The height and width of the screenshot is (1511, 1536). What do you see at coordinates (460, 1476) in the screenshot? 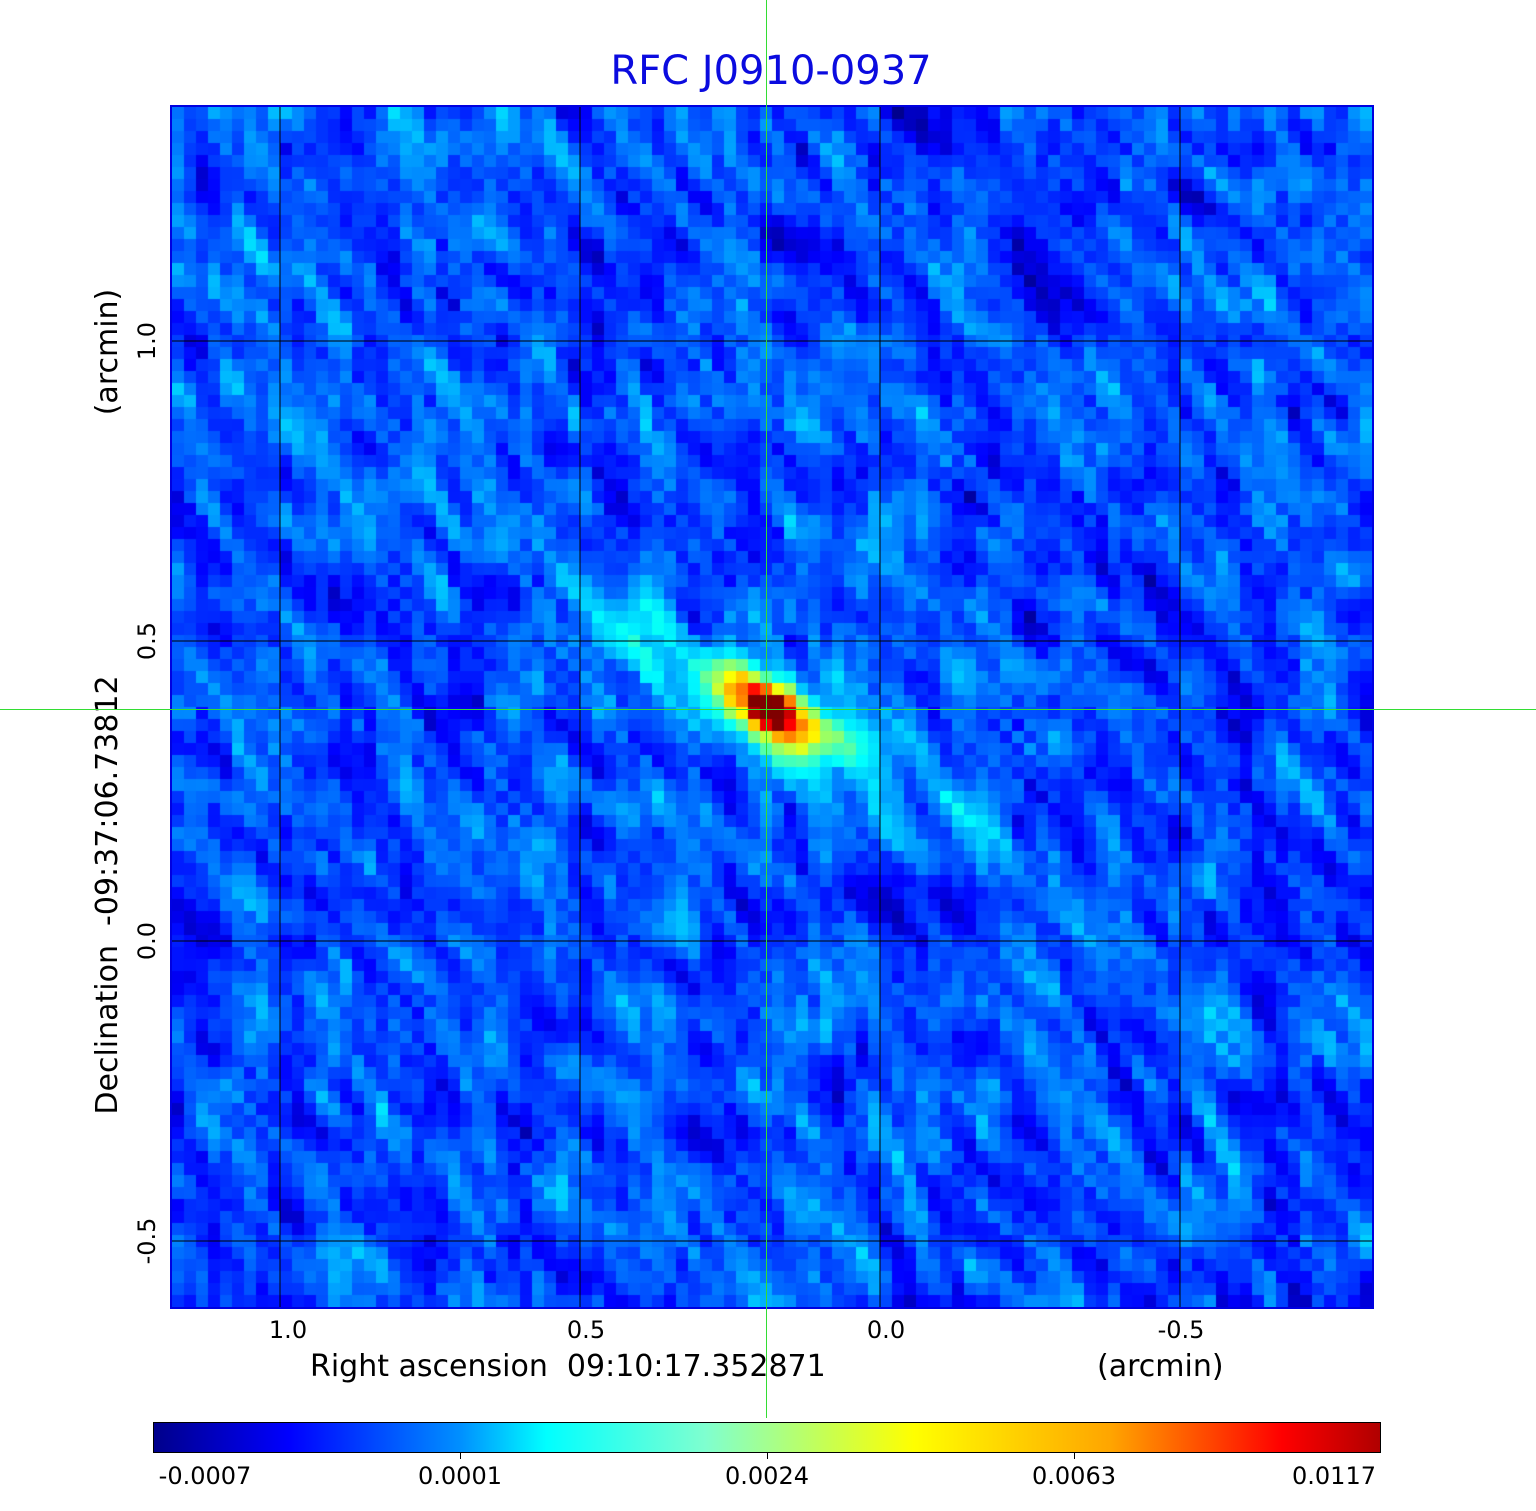
I see `colorbar-tick-label: 0.0001` at bounding box center [460, 1476].